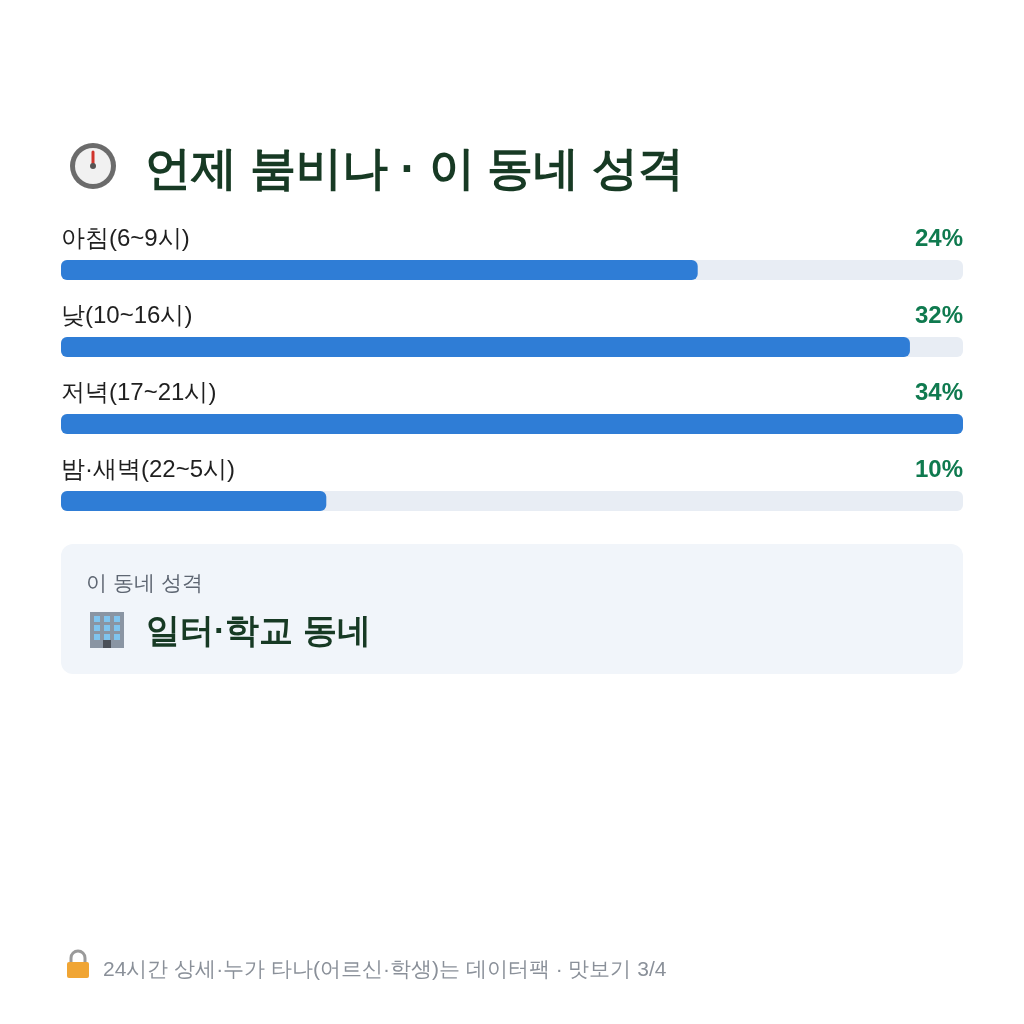  What do you see at coordinates (258, 630) in the screenshot?
I see `text: 일터·학교 동네` at bounding box center [258, 630].